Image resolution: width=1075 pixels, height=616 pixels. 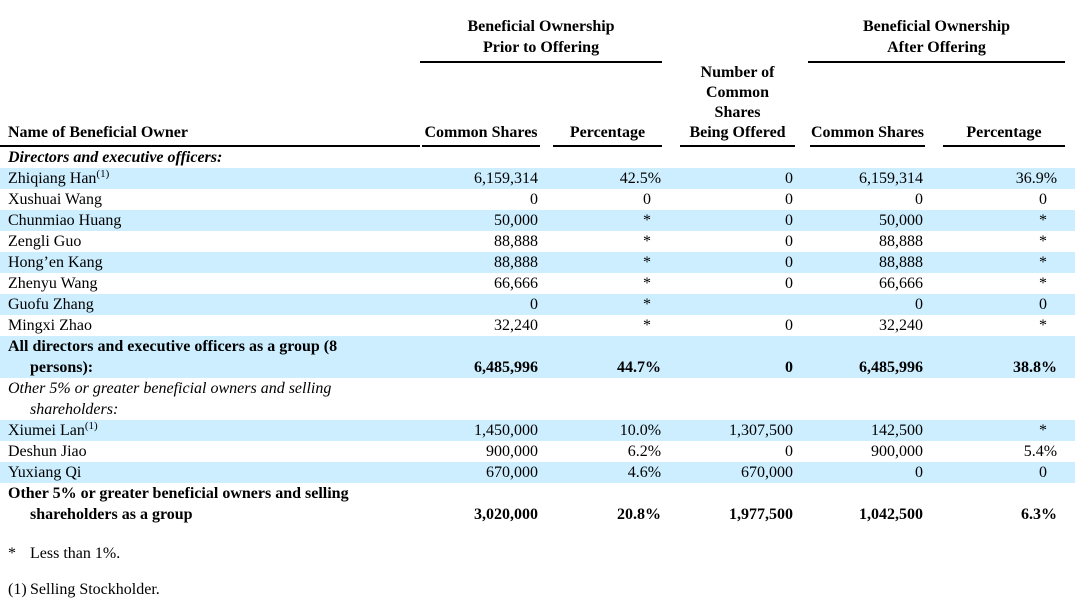 I want to click on owner-name: Deshun Jiao, so click(x=47, y=451).